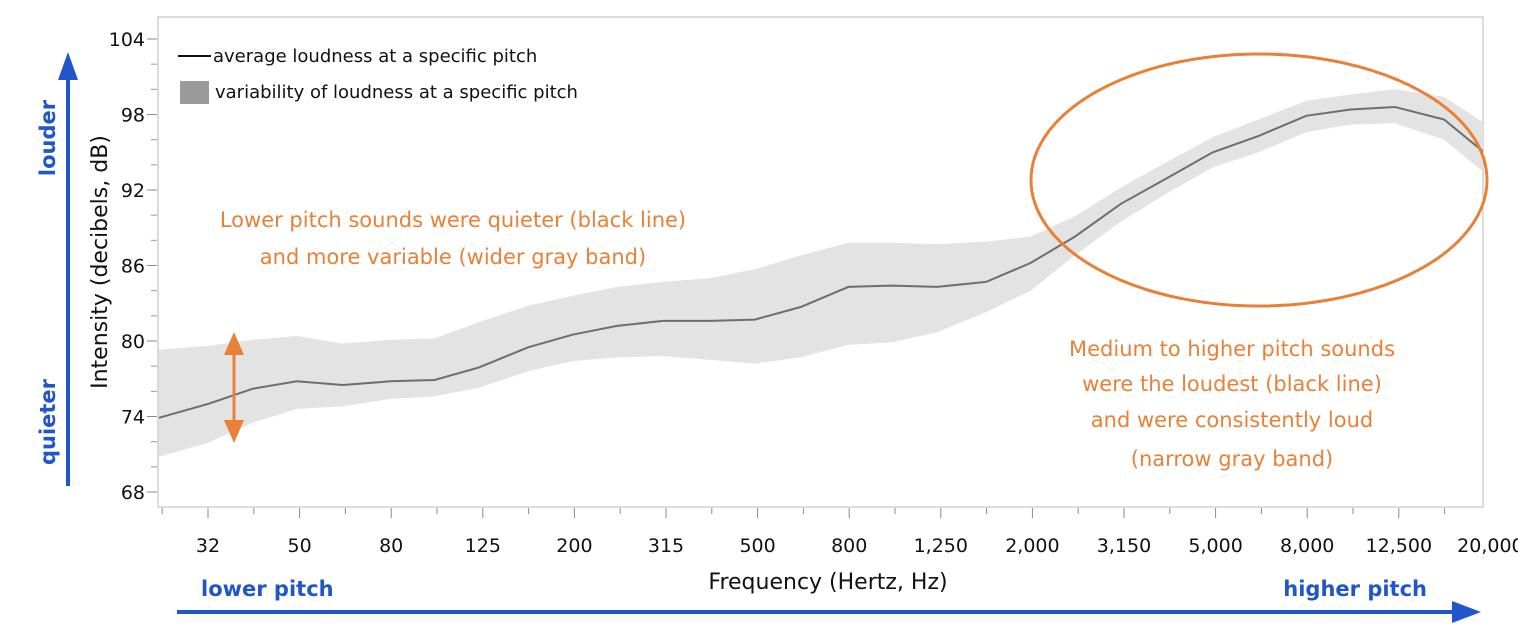  I want to click on legend-band-swatch, so click(194, 92).